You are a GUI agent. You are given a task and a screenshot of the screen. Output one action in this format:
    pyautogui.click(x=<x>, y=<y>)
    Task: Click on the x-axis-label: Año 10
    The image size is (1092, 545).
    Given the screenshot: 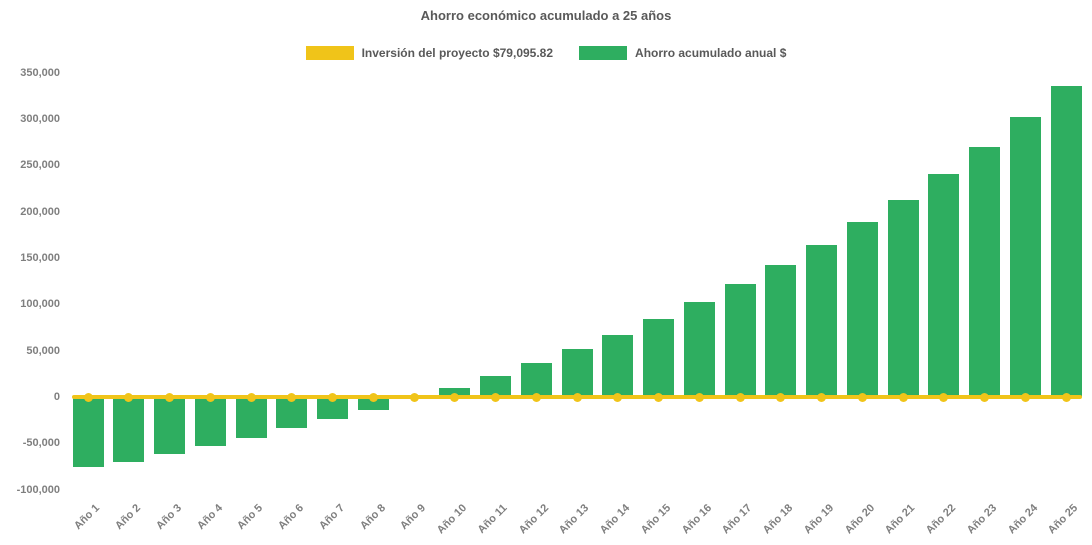 What is the action you would take?
    pyautogui.click(x=452, y=519)
    